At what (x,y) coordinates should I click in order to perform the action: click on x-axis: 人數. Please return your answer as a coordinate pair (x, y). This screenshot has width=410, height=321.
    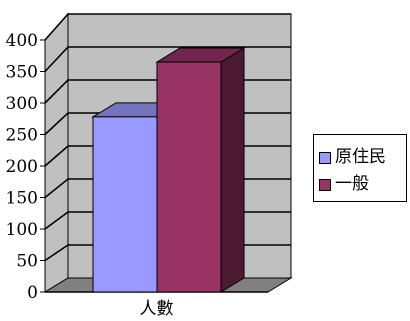
    Looking at the image, I should click on (157, 309).